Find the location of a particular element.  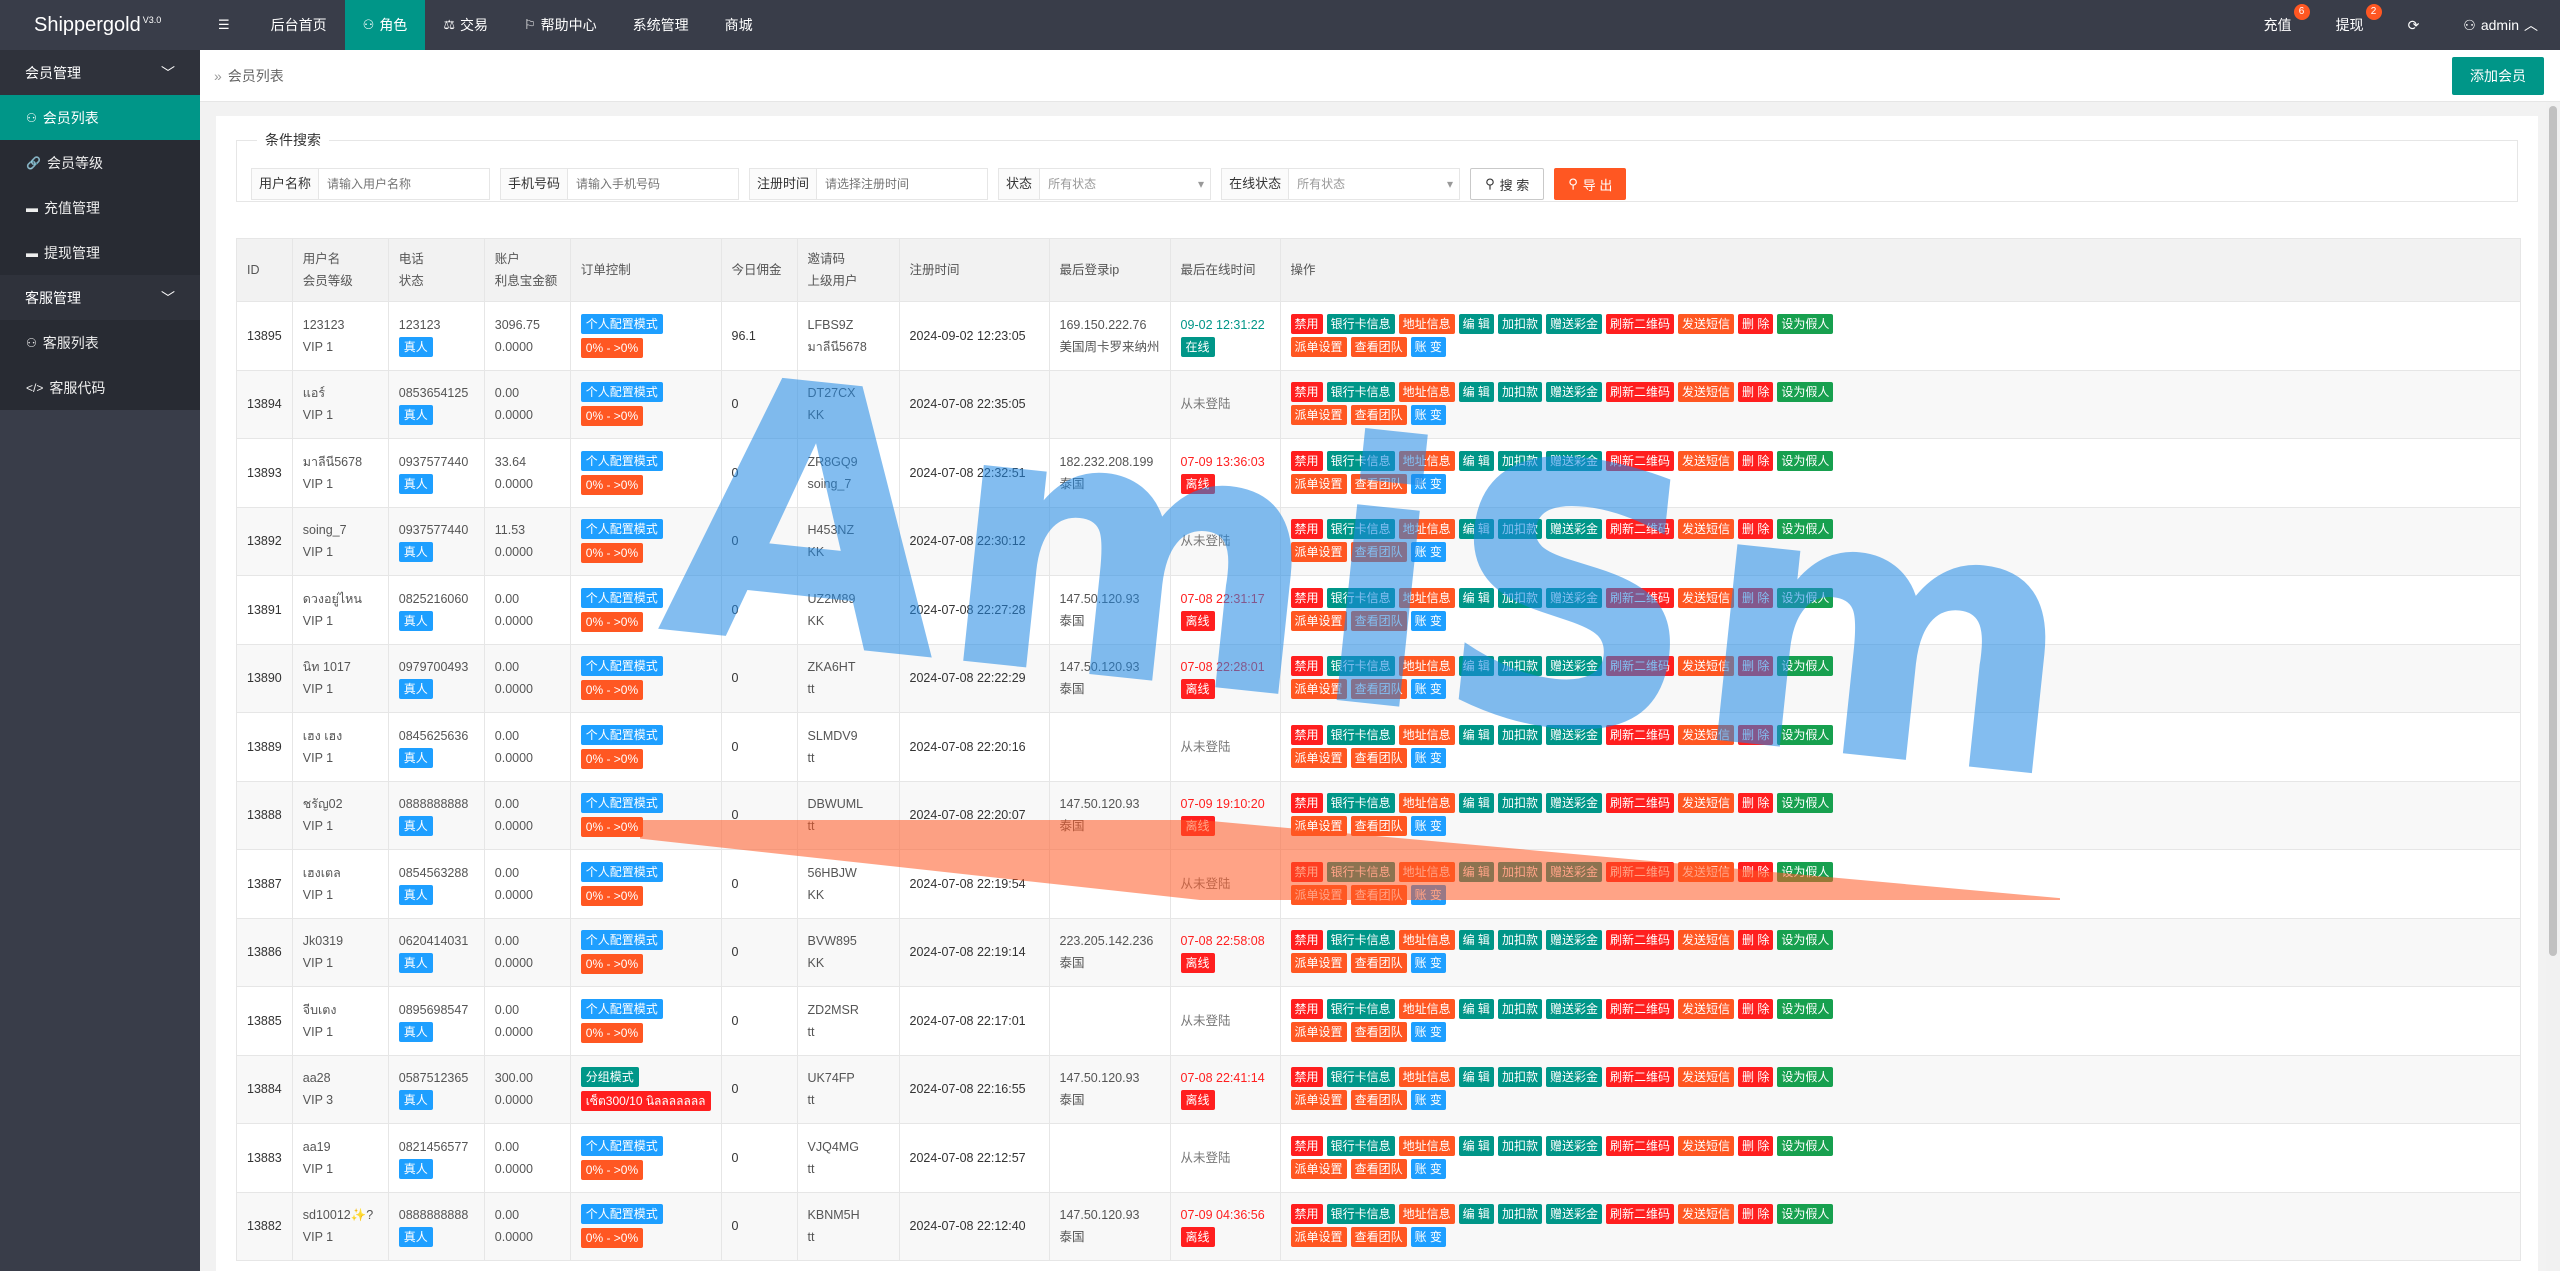

order-range-tag: เซ็ต300/10 นิลลลลลลล is located at coordinates (645, 1101).